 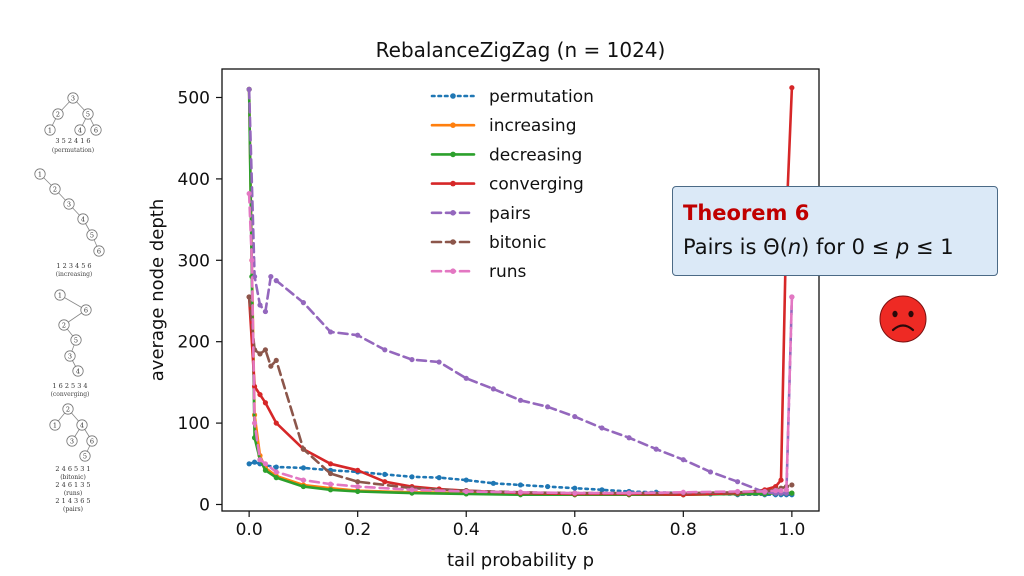 I want to click on y-tick-label: 200, so click(x=194, y=343).